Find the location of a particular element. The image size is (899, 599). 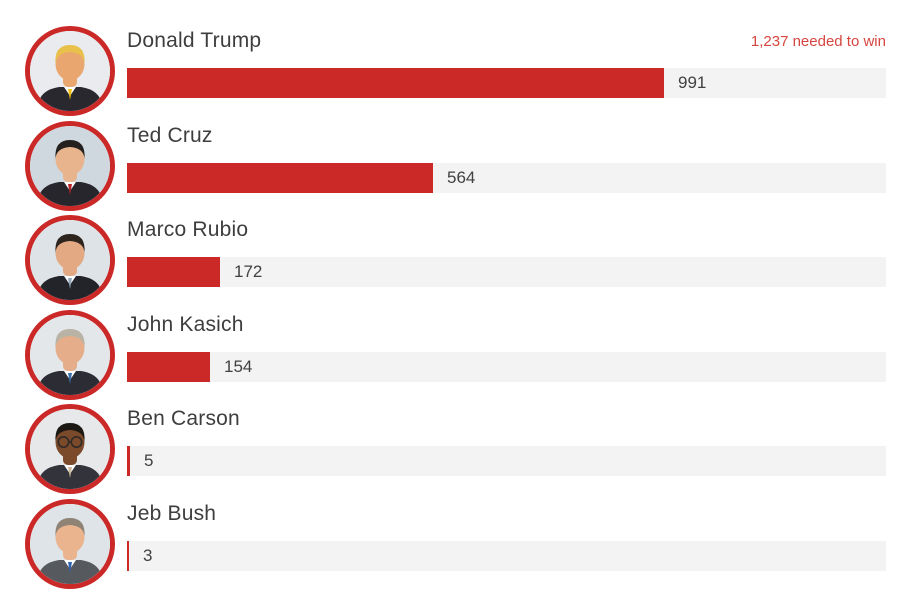

delegate-count: 5 is located at coordinates (149, 460).